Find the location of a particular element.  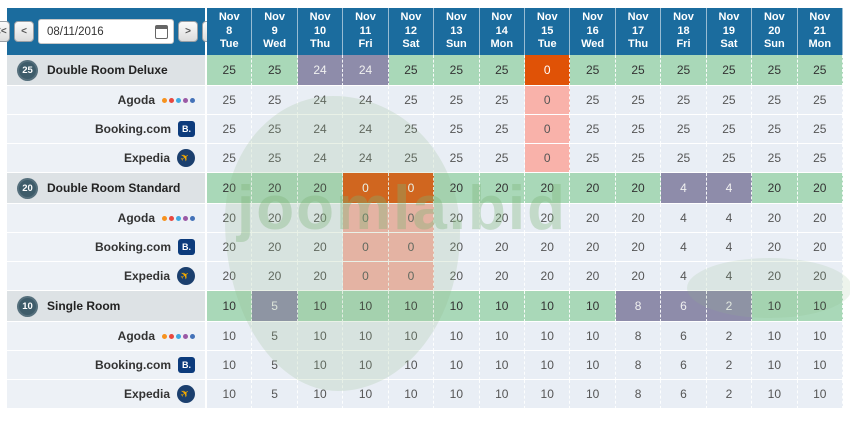

availability-cell: 2 is located at coordinates (729, 306).